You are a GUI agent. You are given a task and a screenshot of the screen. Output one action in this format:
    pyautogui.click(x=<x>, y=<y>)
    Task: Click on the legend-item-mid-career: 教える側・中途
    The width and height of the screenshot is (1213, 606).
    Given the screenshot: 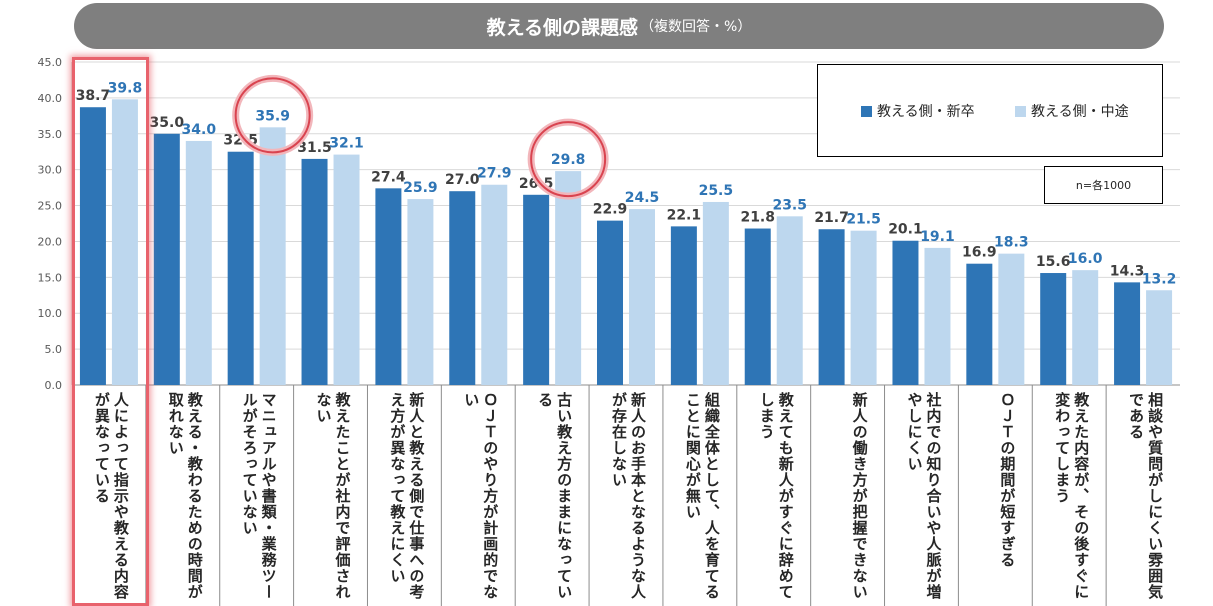 What is the action you would take?
    pyautogui.click(x=1072, y=111)
    